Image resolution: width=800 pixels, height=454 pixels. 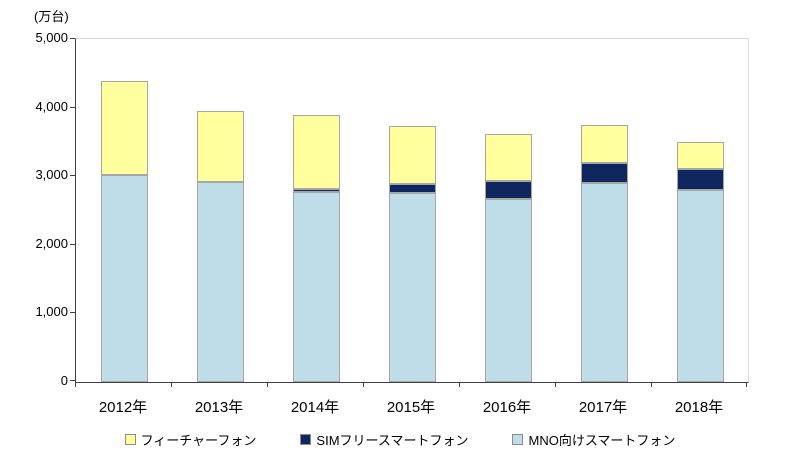 I want to click on bar-2012年, so click(x=124, y=231).